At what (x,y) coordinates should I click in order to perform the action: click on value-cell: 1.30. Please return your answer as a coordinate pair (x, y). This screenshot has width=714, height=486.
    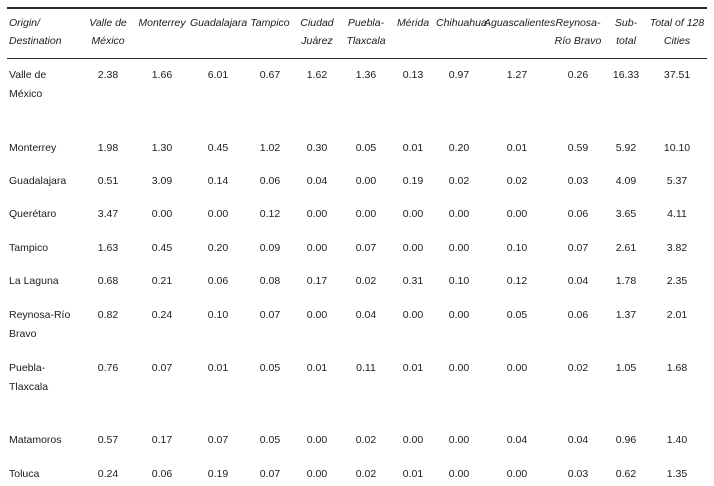
    Looking at the image, I should click on (162, 147).